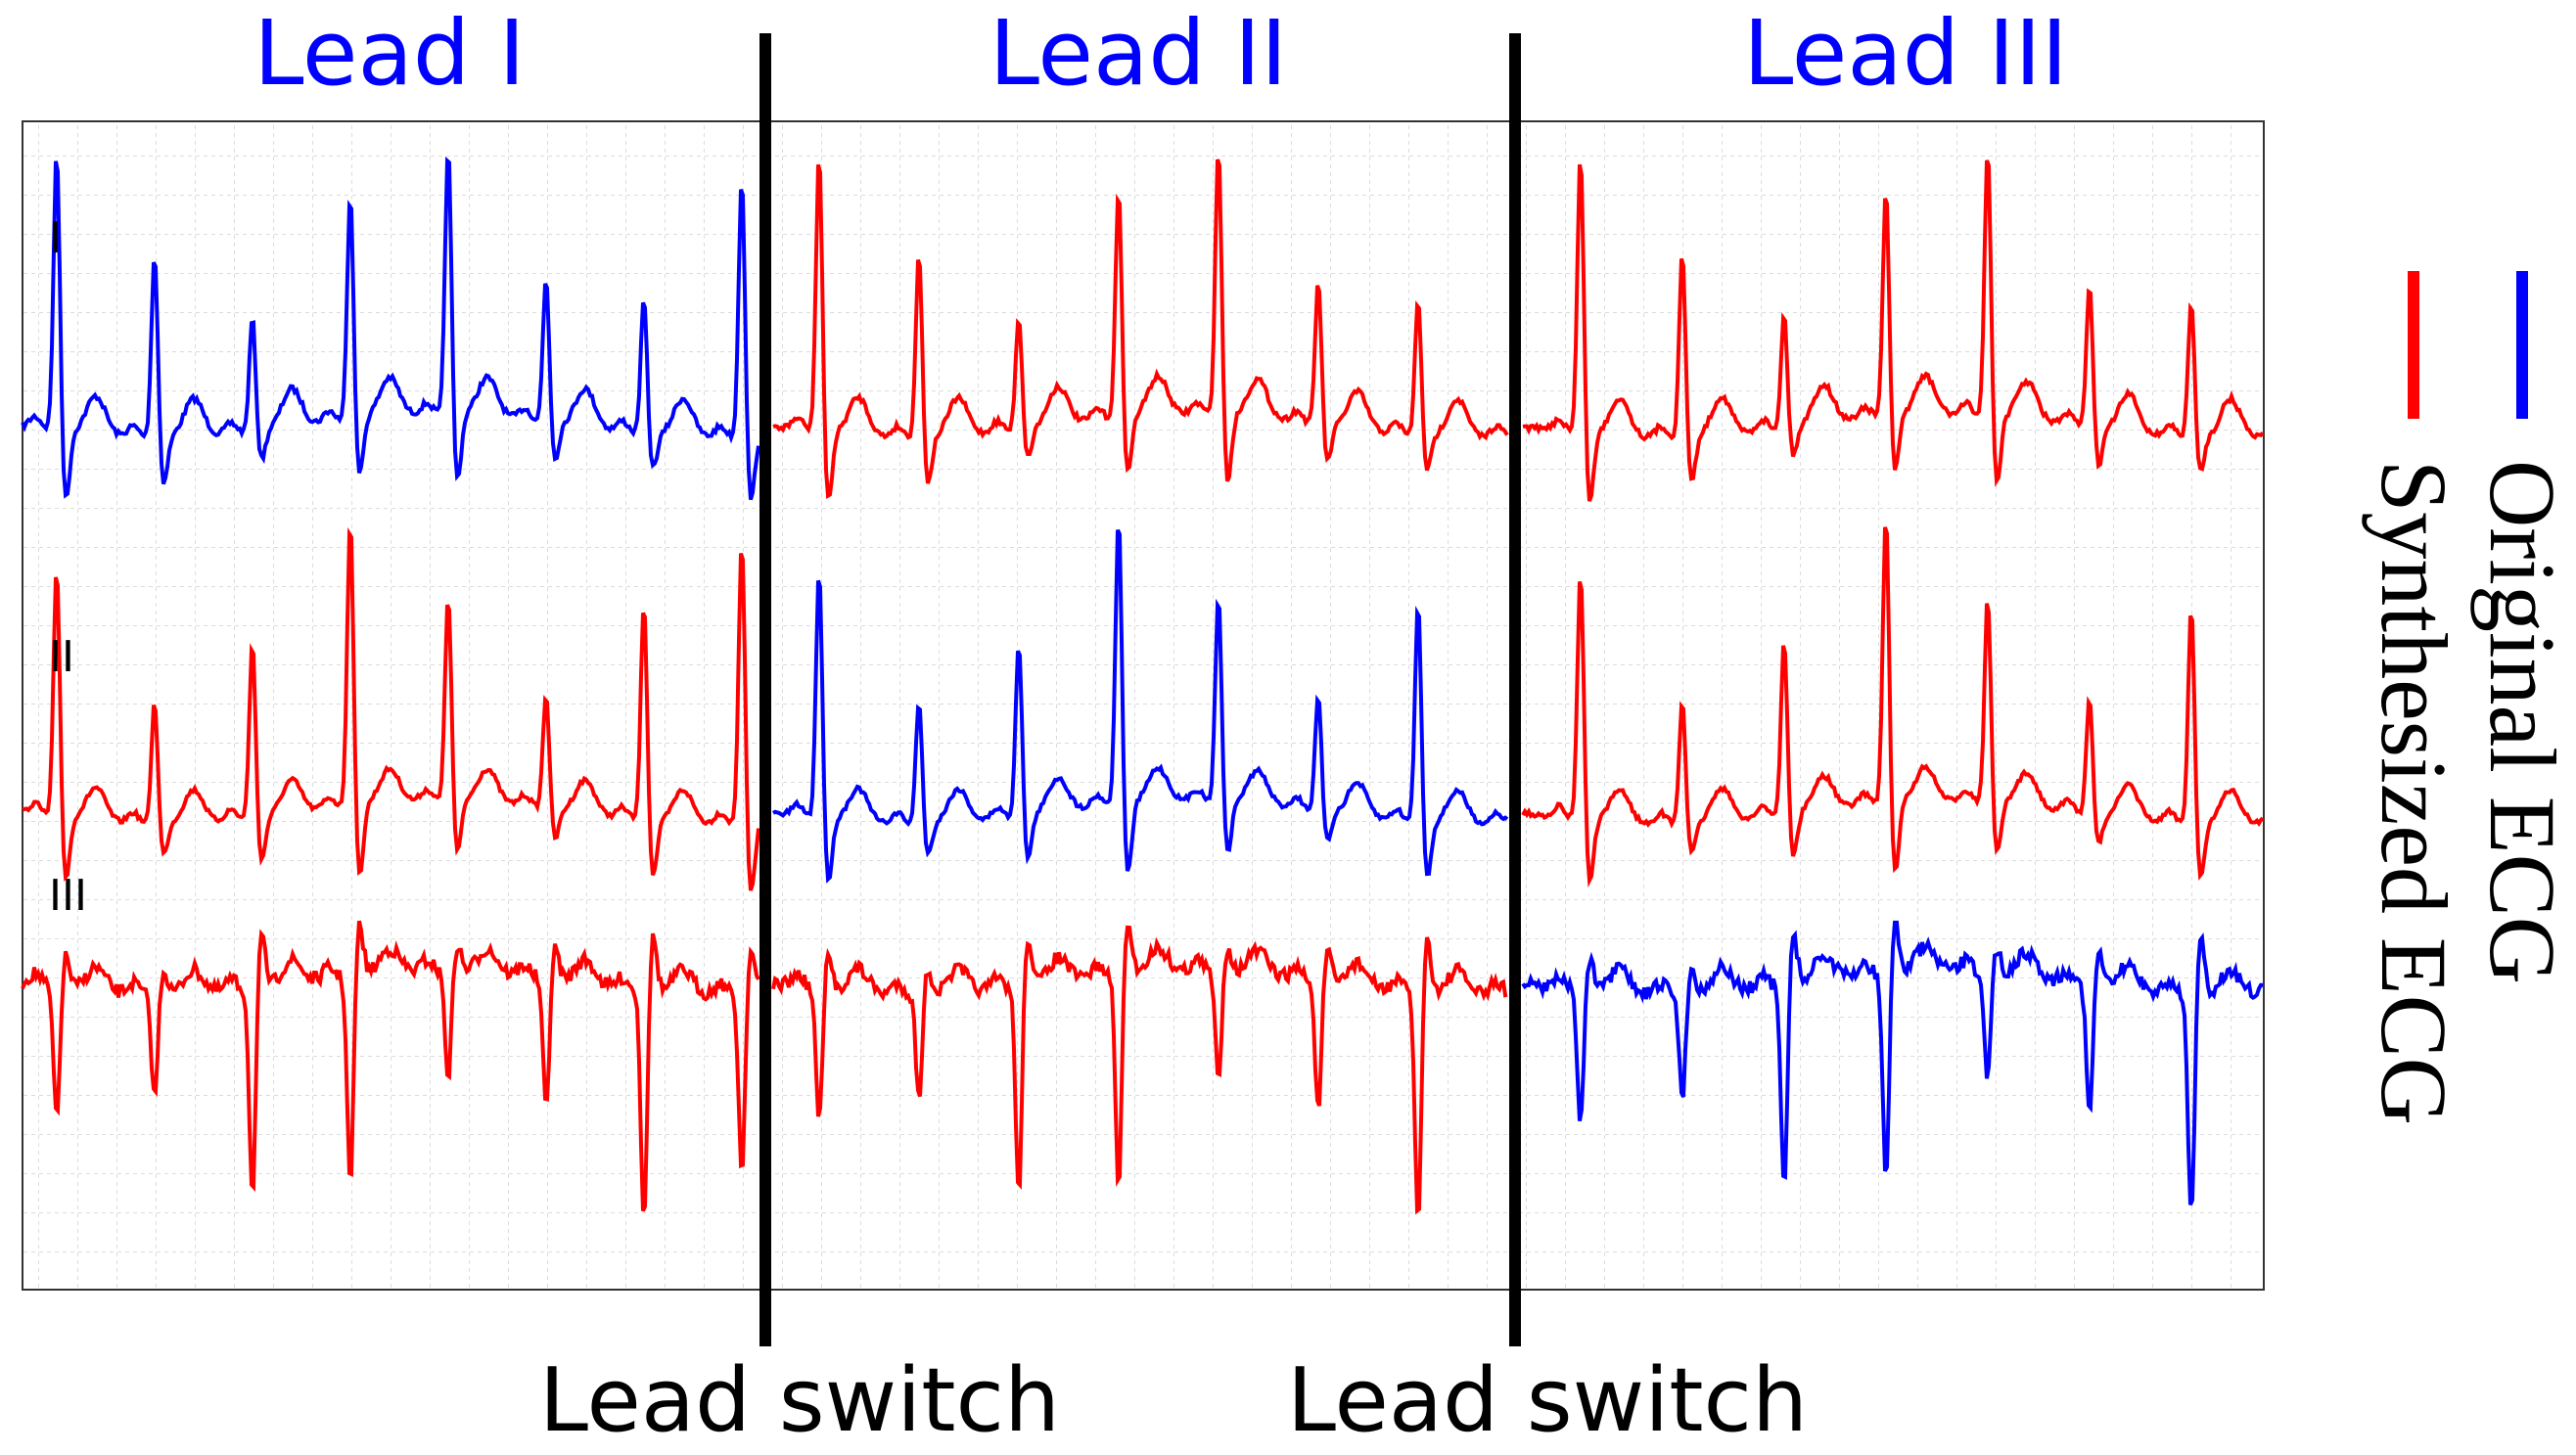 The height and width of the screenshot is (1455, 2576). What do you see at coordinates (389, 53) in the screenshot?
I see `panel-title: Lead I` at bounding box center [389, 53].